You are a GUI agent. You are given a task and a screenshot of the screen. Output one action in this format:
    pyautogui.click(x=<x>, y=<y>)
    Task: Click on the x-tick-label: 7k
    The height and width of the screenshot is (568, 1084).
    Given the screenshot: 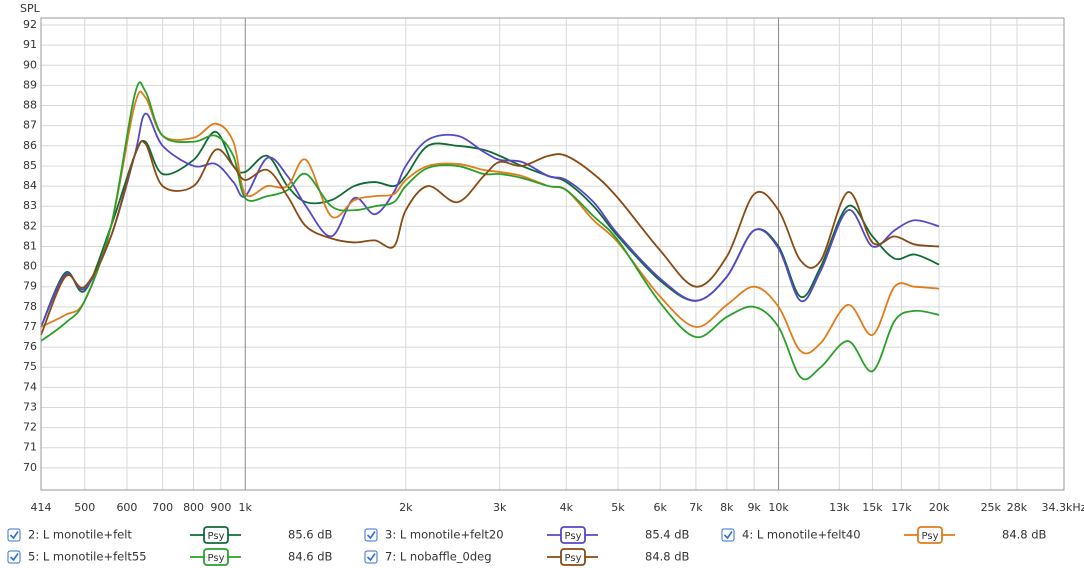 What is the action you would take?
    pyautogui.click(x=696, y=507)
    